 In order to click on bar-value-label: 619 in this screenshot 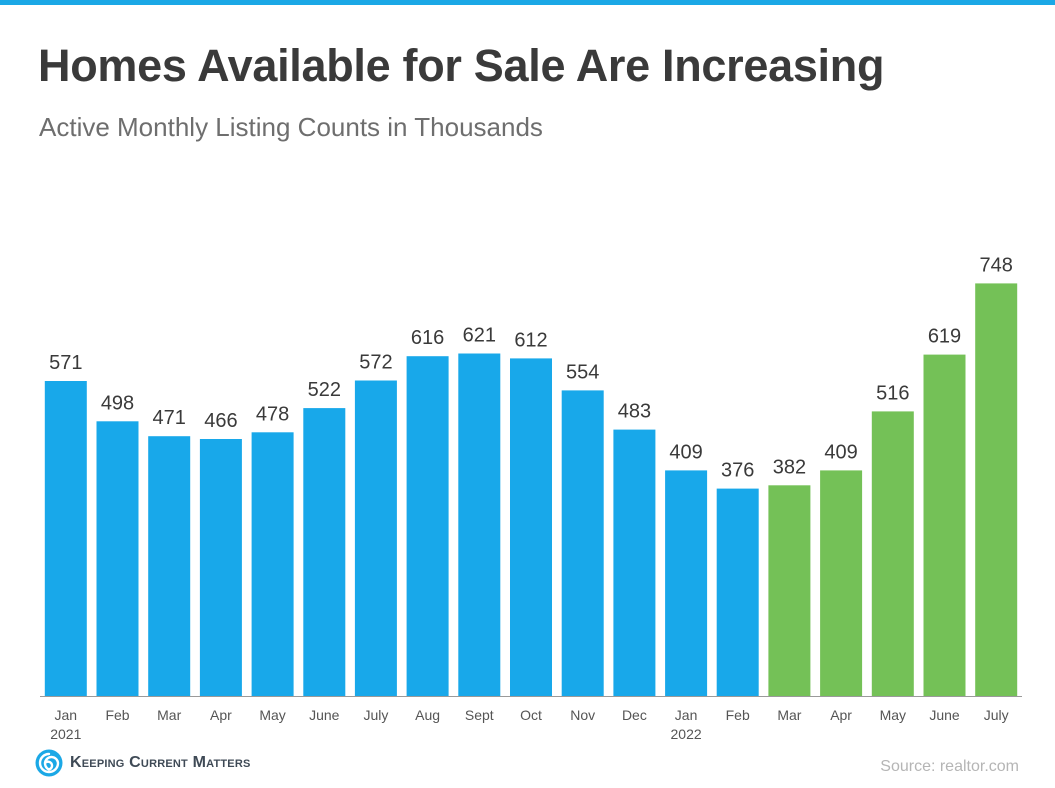, I will do `click(944, 337)`.